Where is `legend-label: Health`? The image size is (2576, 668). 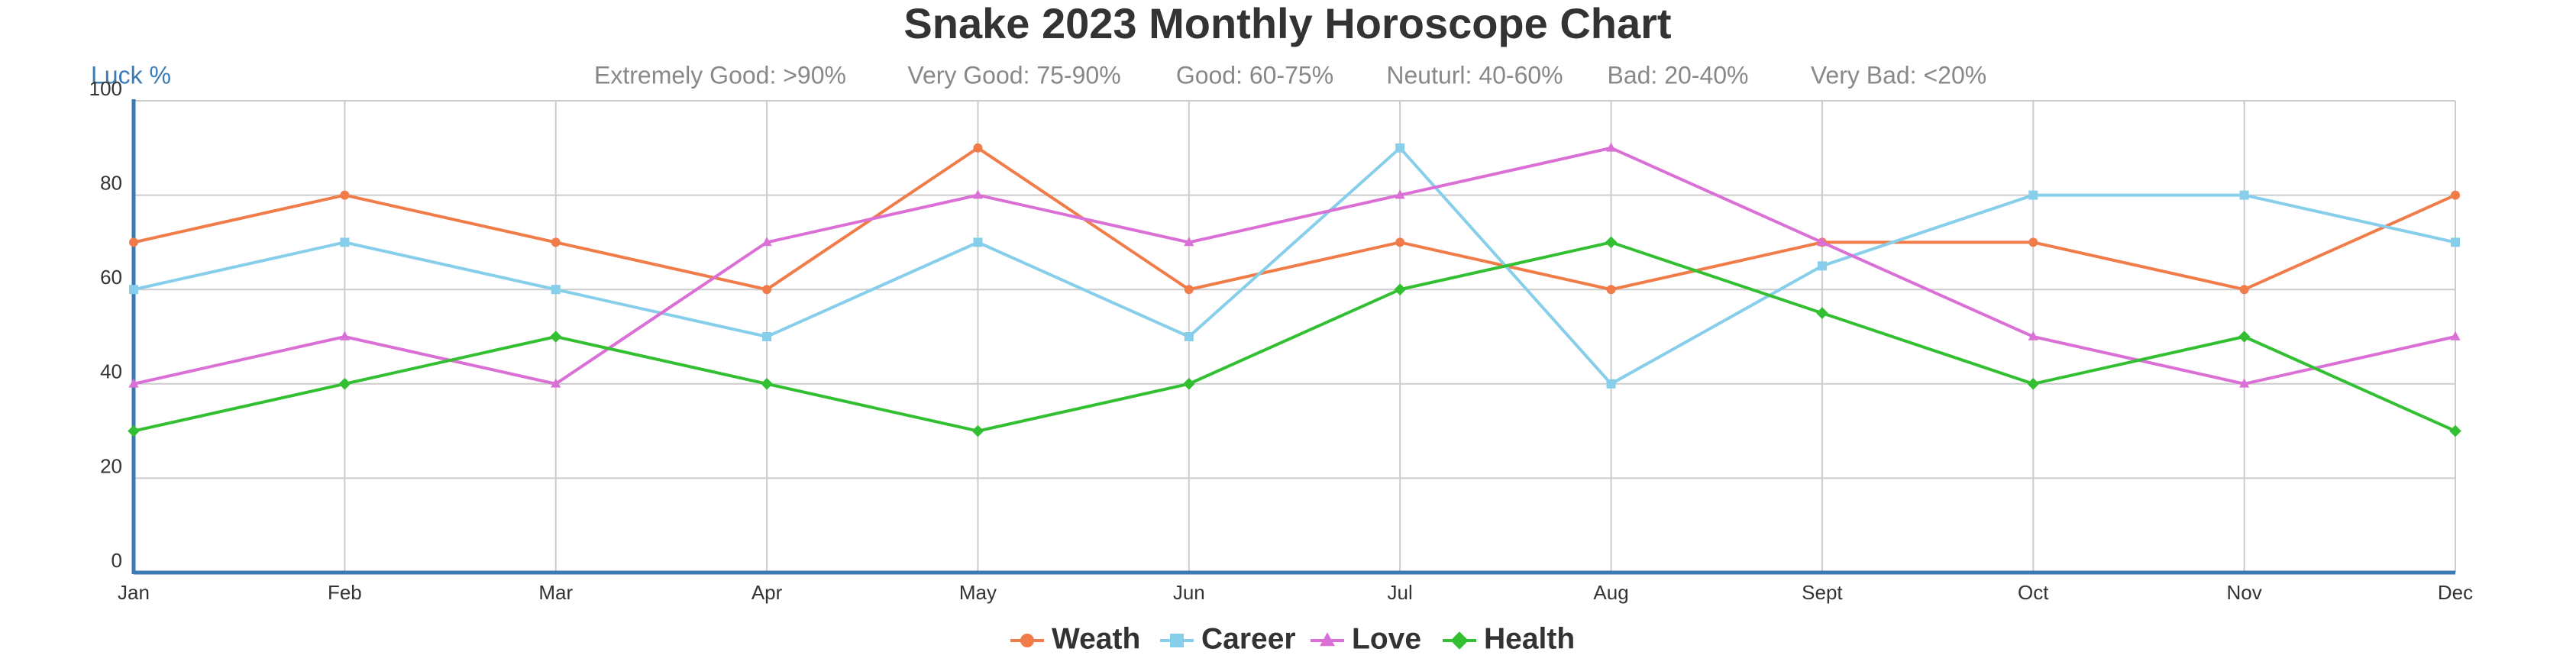 legend-label: Health is located at coordinates (1529, 638).